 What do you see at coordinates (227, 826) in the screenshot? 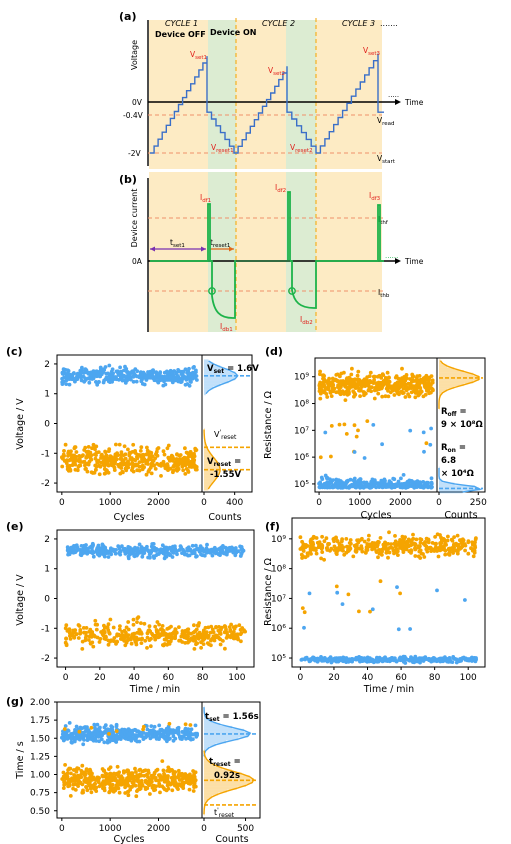
I see `h-ticks: 0 500` at bounding box center [227, 826].